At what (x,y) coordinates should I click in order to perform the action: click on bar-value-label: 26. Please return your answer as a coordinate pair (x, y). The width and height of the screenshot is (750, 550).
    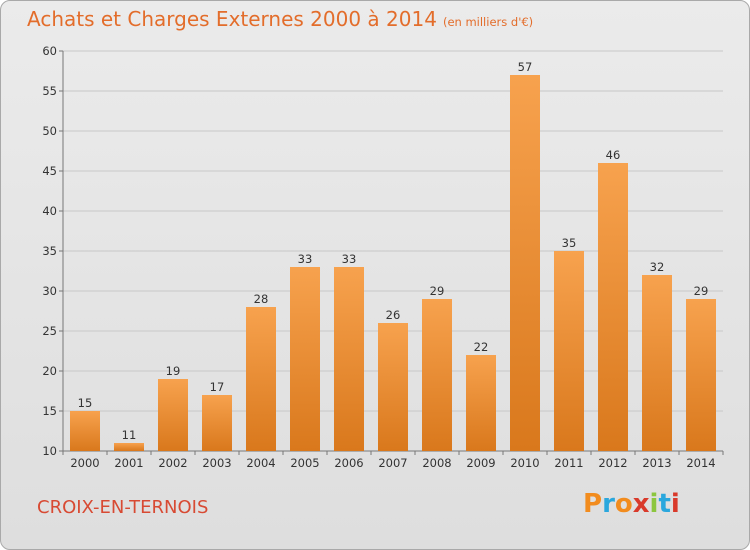
    Looking at the image, I should click on (393, 315).